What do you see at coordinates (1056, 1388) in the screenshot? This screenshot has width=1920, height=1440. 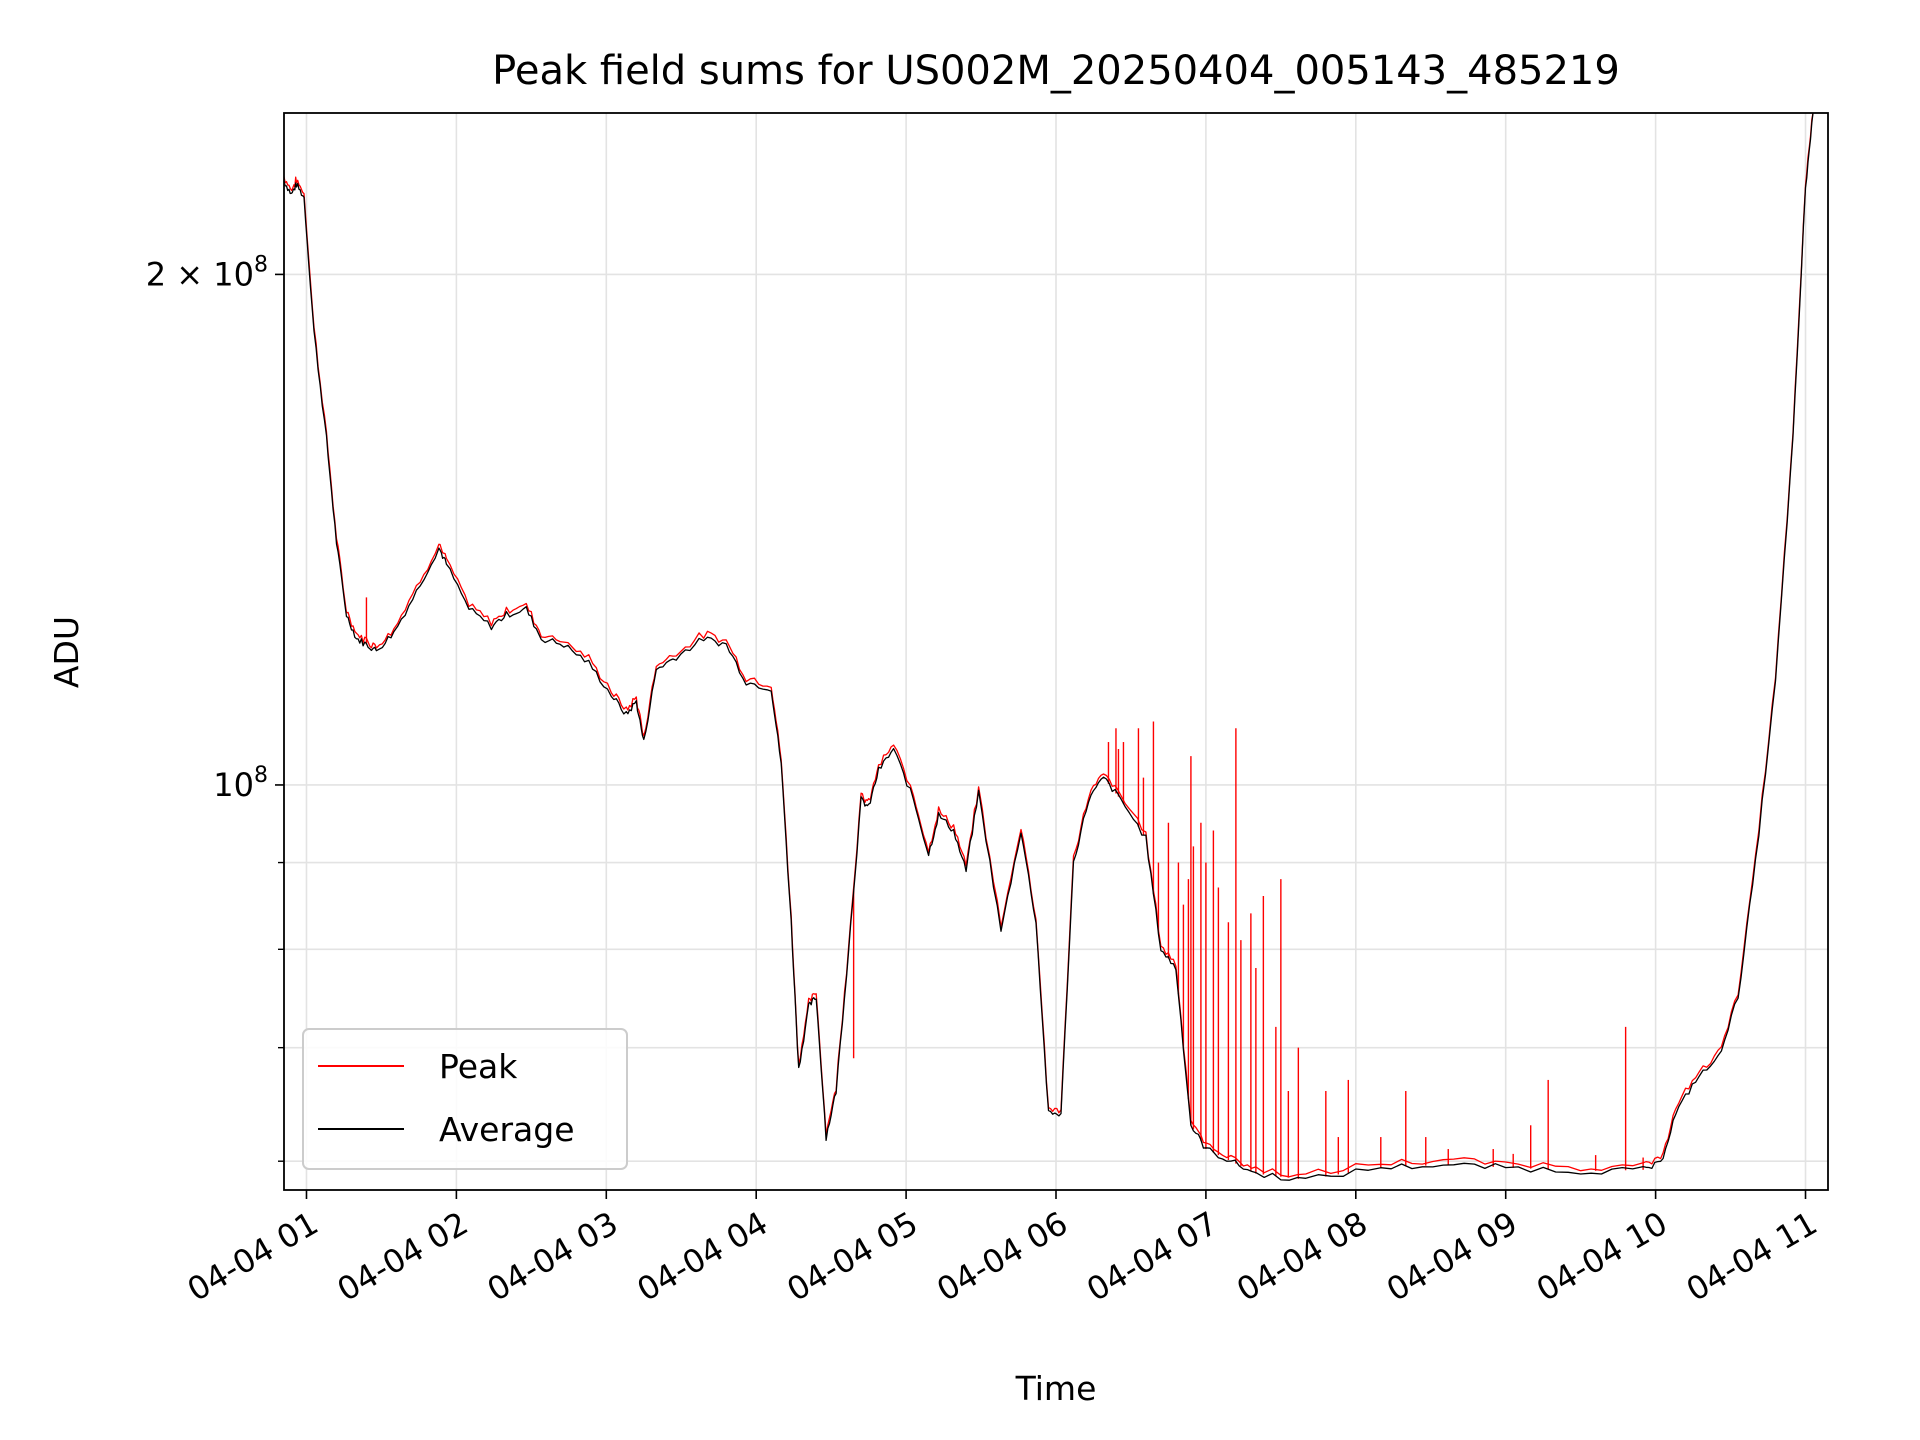 I see `x-axis-label: Time` at bounding box center [1056, 1388].